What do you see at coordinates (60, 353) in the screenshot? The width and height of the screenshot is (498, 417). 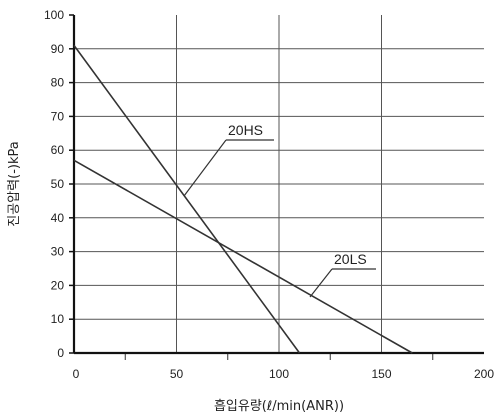 I see `y-tick-label-0: 0` at bounding box center [60, 353].